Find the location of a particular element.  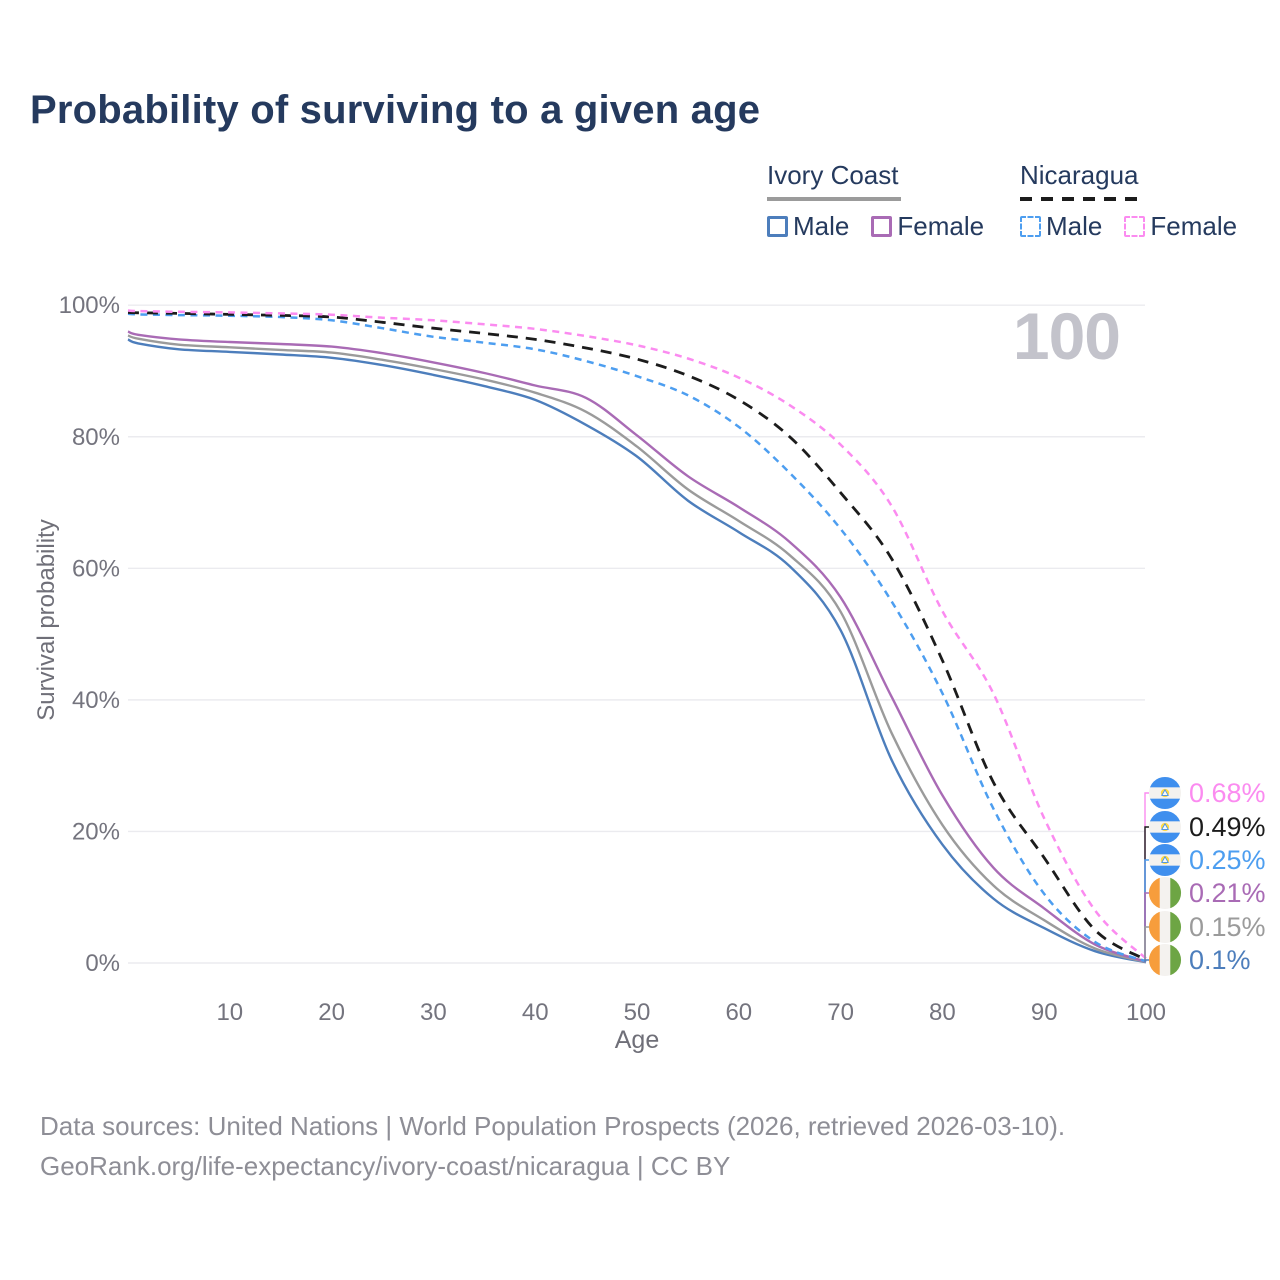

nicaragua-female-swatch-icon is located at coordinates (1135, 226).